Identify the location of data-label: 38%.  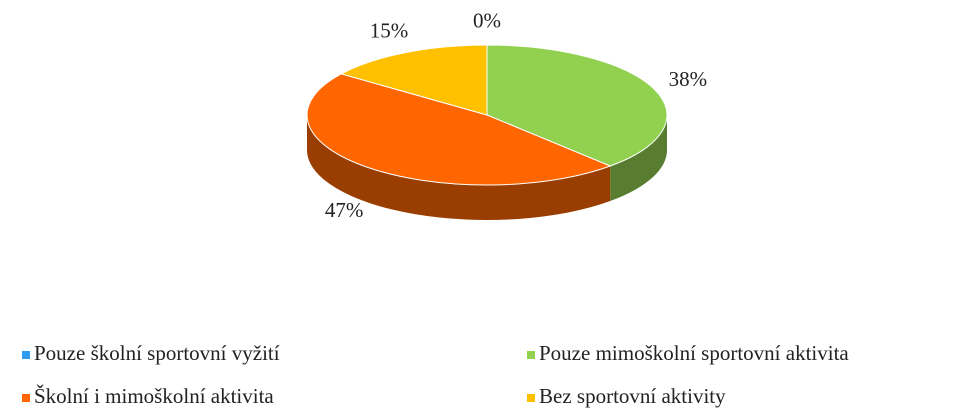
(688, 79).